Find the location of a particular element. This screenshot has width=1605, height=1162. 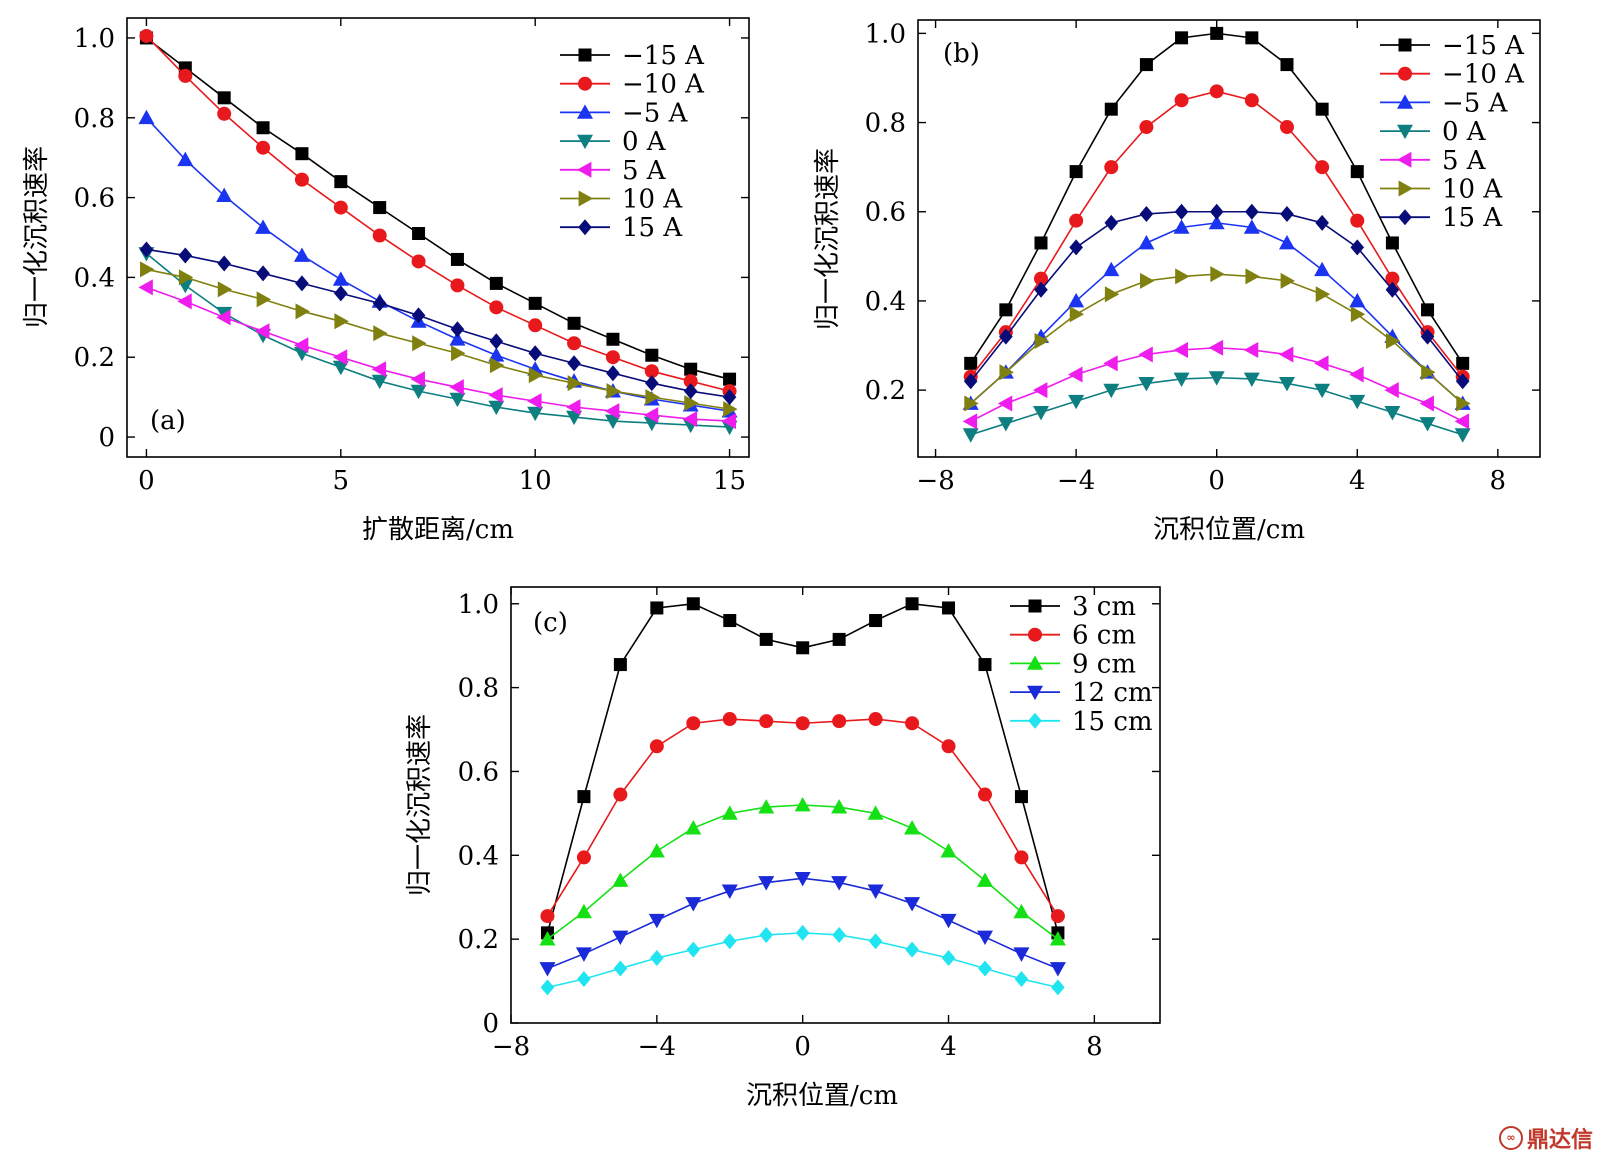

panel-label: (c) is located at coordinates (550, 623).